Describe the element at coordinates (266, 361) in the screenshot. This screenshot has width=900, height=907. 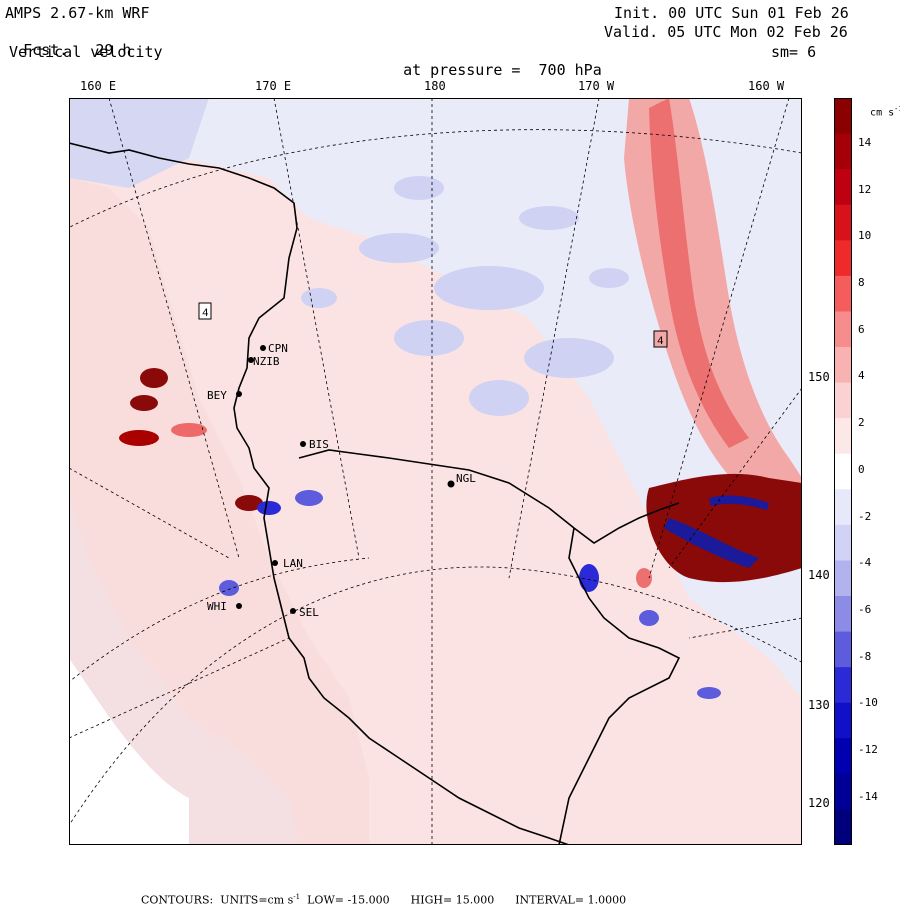
I see `station-nzib: NZIB` at that location.